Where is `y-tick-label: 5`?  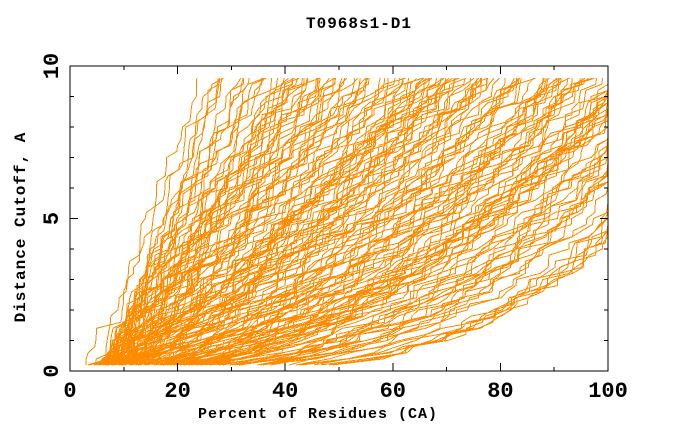
y-tick-label: 5 is located at coordinates (52, 218).